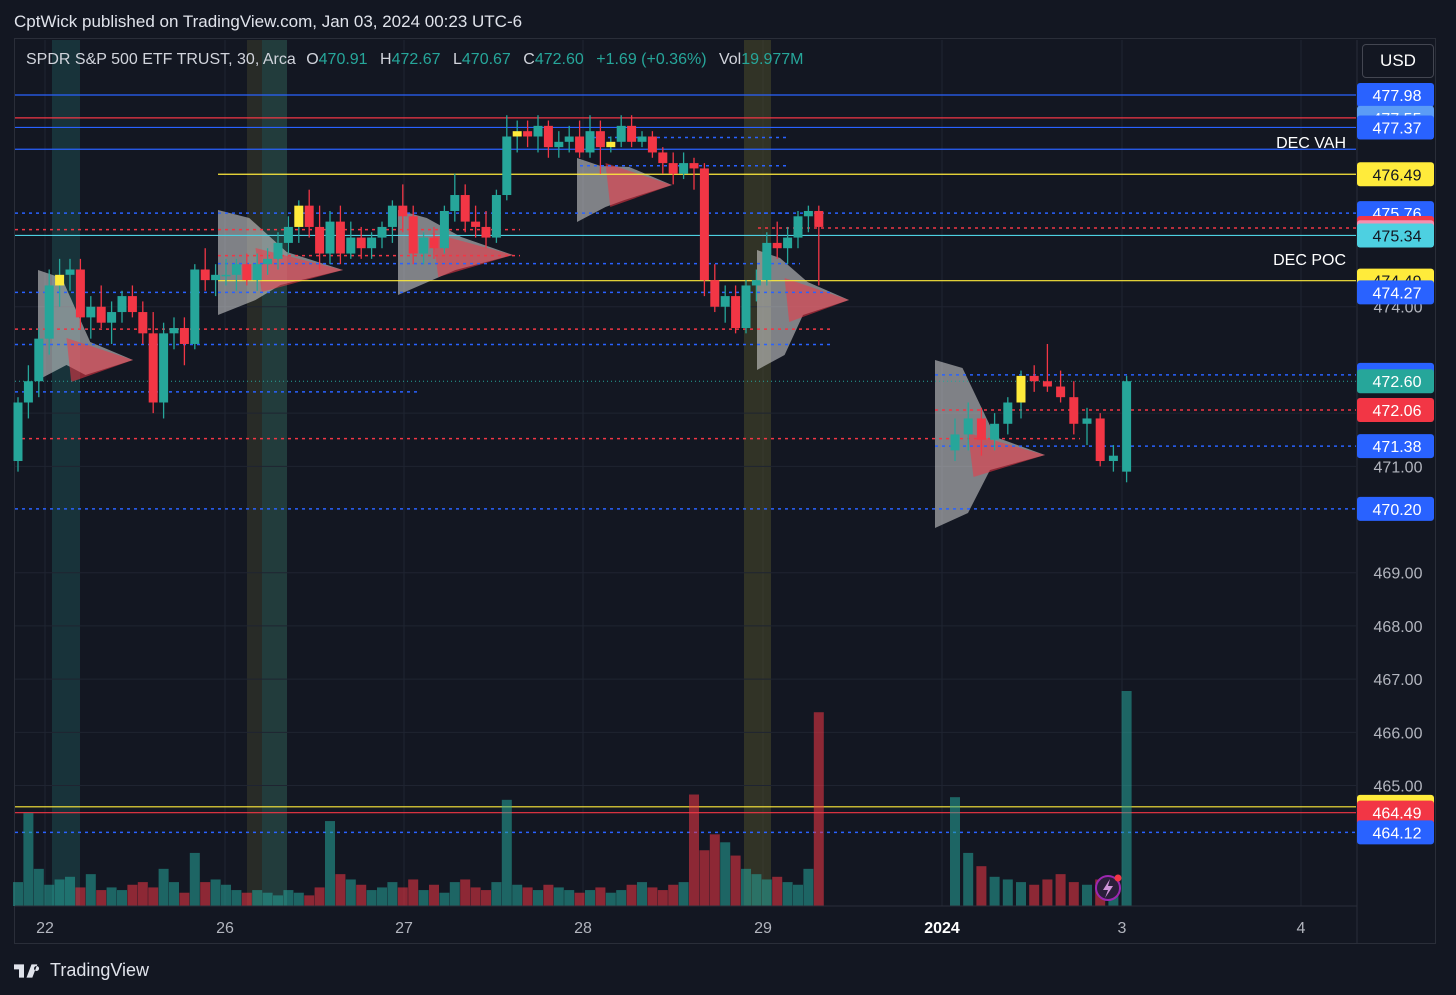  What do you see at coordinates (1398, 467) in the screenshot?
I see `price-axis-tick: 471.00` at bounding box center [1398, 467].